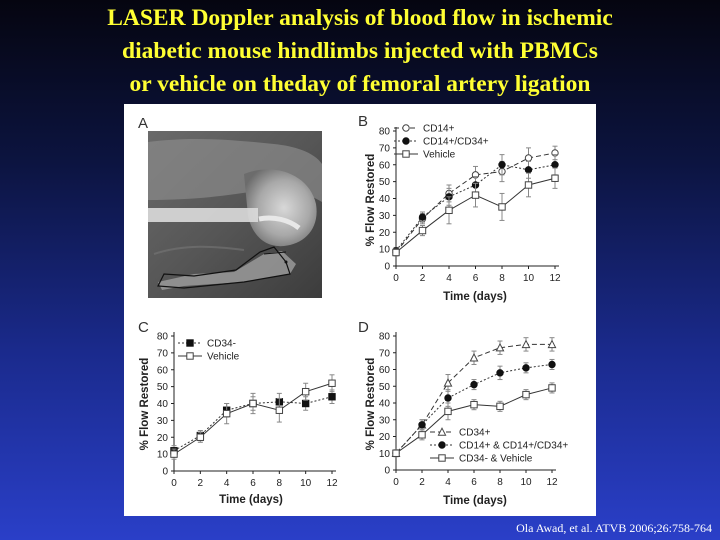 This screenshot has height=540, width=720. What do you see at coordinates (385, 216) in the screenshot?
I see `panel-b-ytick-label: 30` at bounding box center [385, 216].